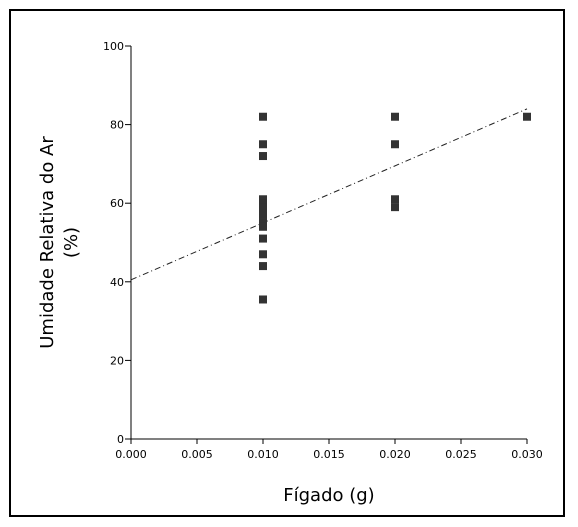  I want to click on x-tick-label: 0.030, so click(527, 454).